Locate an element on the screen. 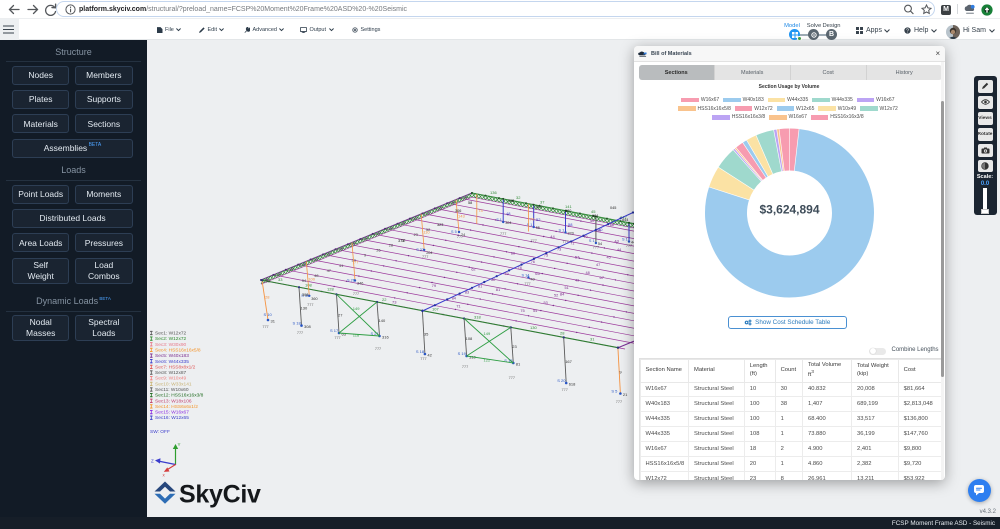 The width and height of the screenshot is (1000, 529). svg-text: 57 is located at coordinates (577, 257).